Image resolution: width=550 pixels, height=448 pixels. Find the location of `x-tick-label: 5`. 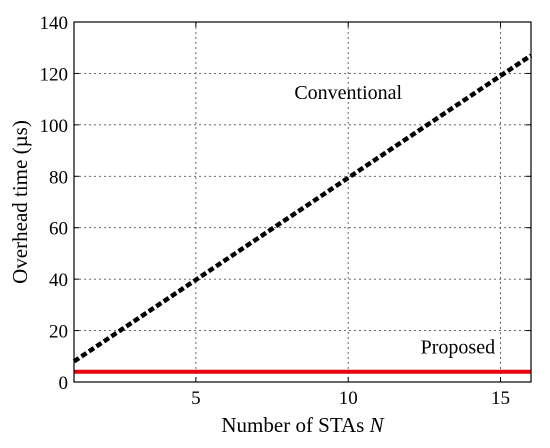

x-tick-label: 5 is located at coordinates (196, 398).